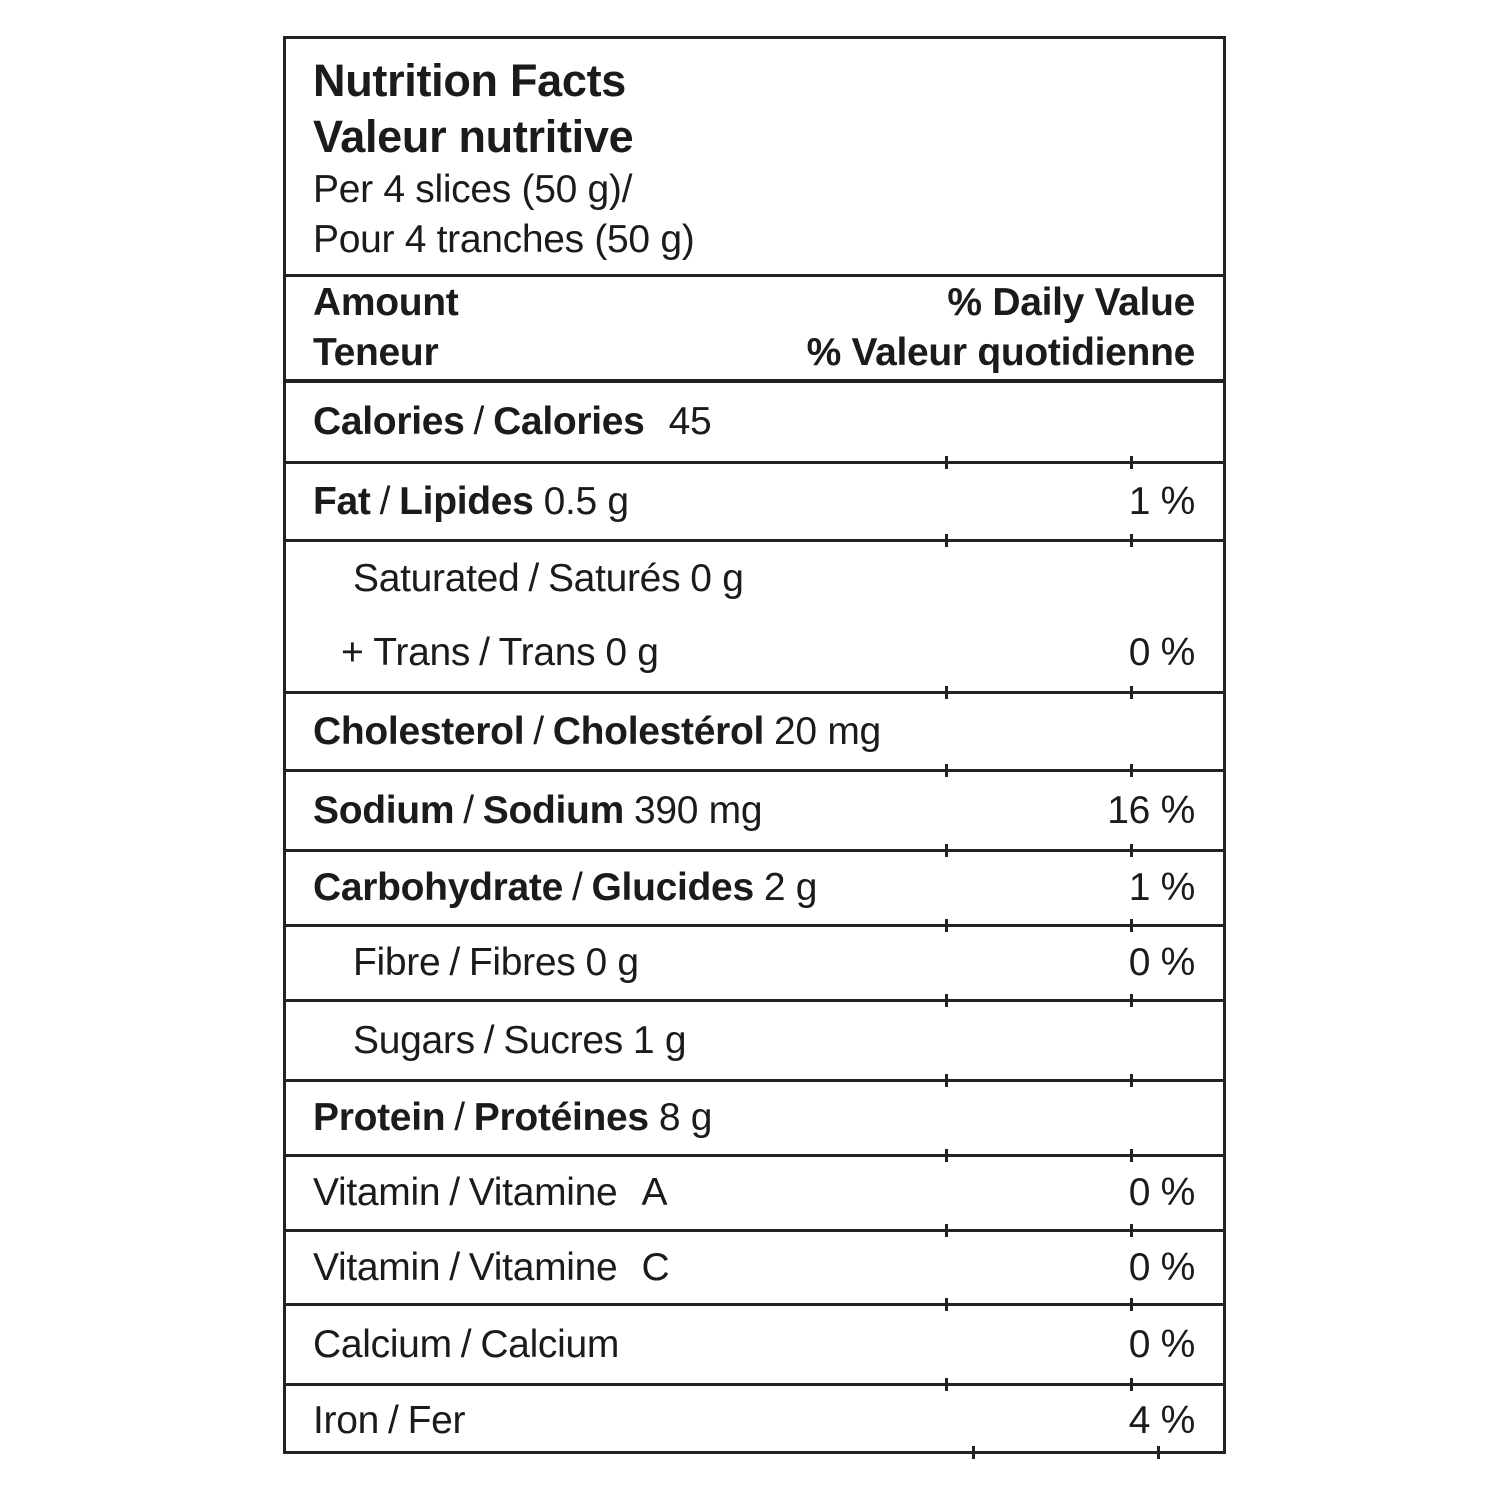  Describe the element at coordinates (553, 810) in the screenshot. I see `nutrient-name-fr: Sodium` at that location.